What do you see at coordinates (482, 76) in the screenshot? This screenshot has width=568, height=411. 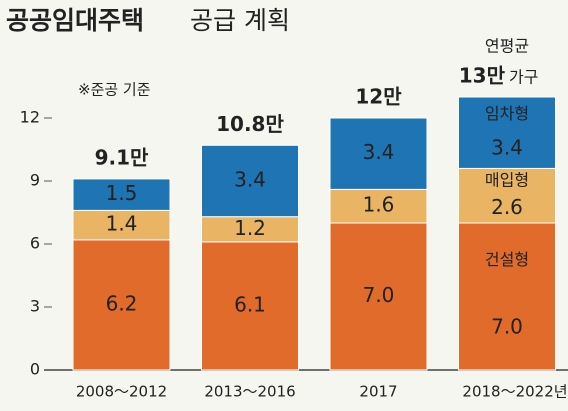 I see `total-label: 13만` at bounding box center [482, 76].